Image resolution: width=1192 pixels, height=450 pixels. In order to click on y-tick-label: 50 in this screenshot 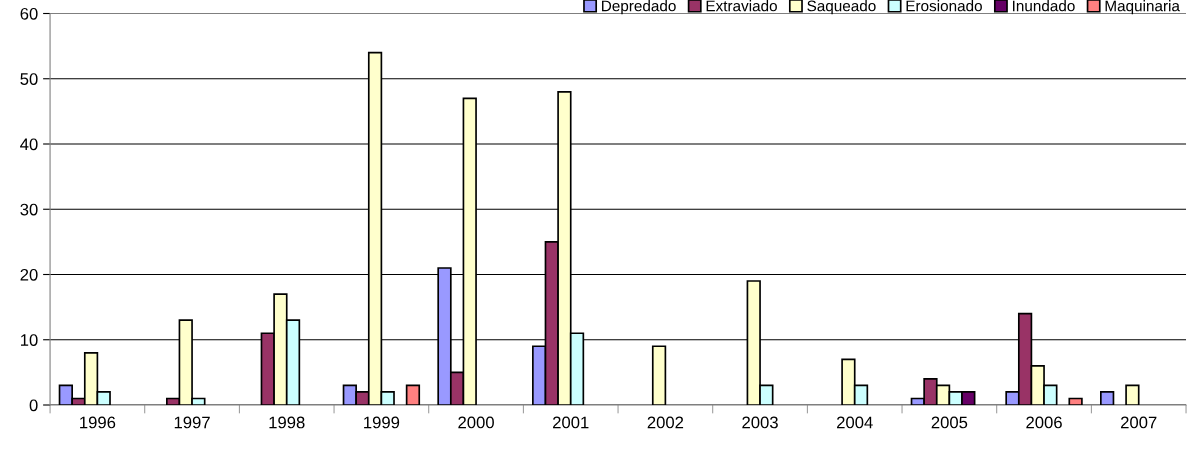, I will do `click(29, 79)`.